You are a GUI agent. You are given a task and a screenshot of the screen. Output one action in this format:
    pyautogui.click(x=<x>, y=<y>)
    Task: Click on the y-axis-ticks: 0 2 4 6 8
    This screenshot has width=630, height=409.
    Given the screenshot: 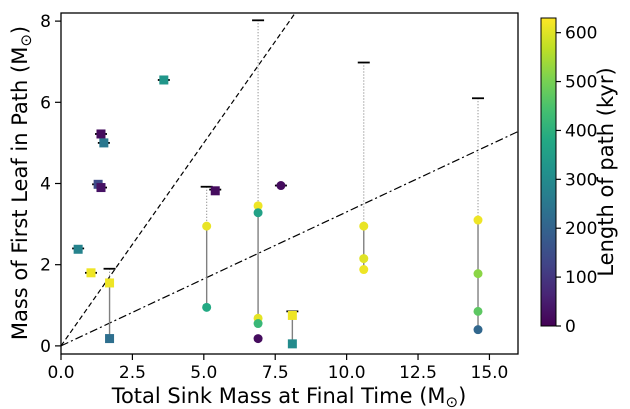 What is the action you would take?
    pyautogui.click(x=50, y=184)
    